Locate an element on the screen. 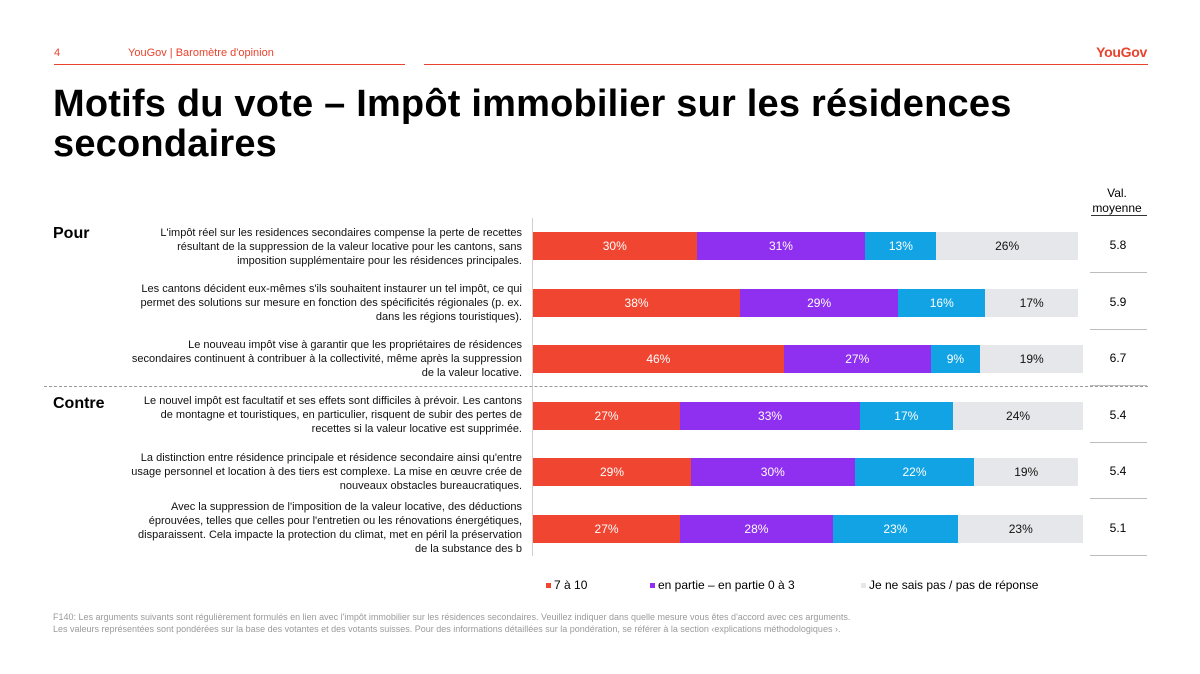 Image resolution: width=1200 pixels, height=674 pixels. report-name: YouGov | Baromètre d'opinion is located at coordinates (201, 53).